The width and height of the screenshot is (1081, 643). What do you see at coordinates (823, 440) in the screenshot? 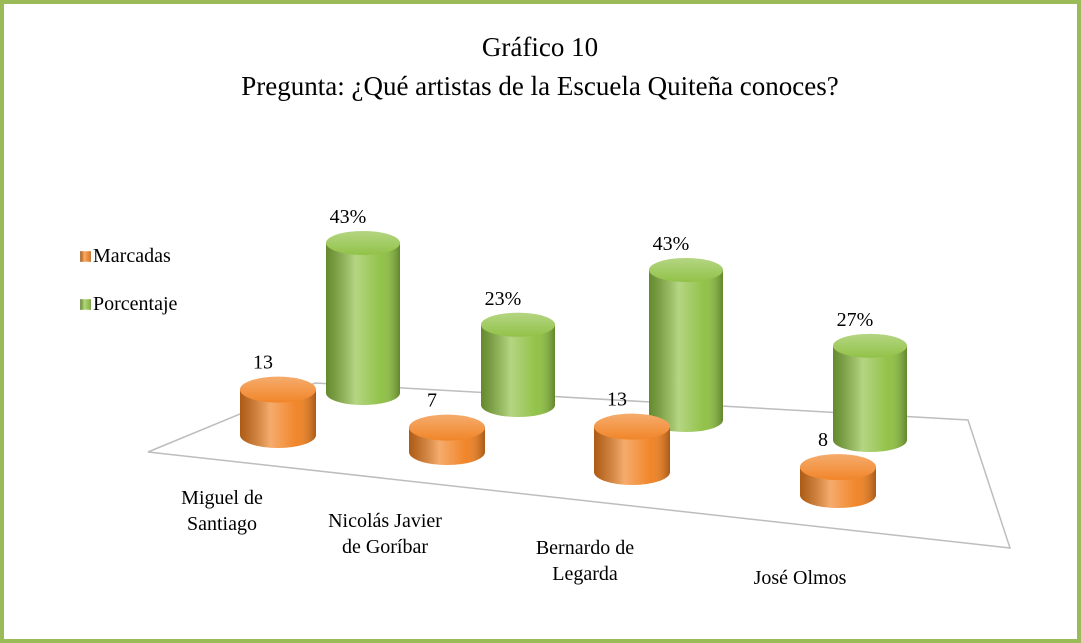
I see `data-label: 8` at bounding box center [823, 440].